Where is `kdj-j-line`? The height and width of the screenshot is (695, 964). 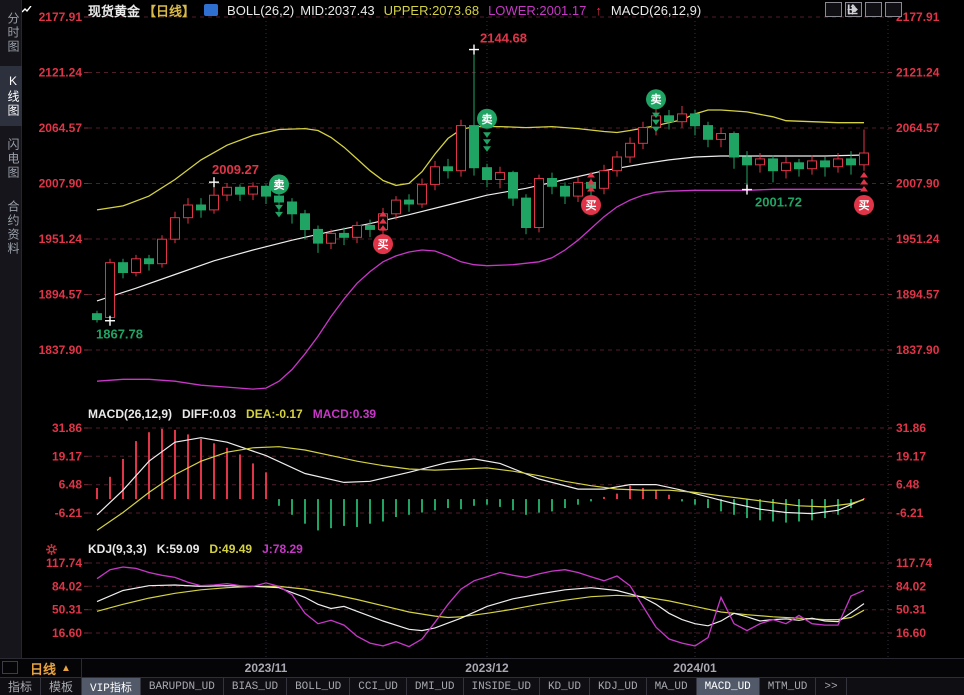 kdj-j-line is located at coordinates (480, 607).